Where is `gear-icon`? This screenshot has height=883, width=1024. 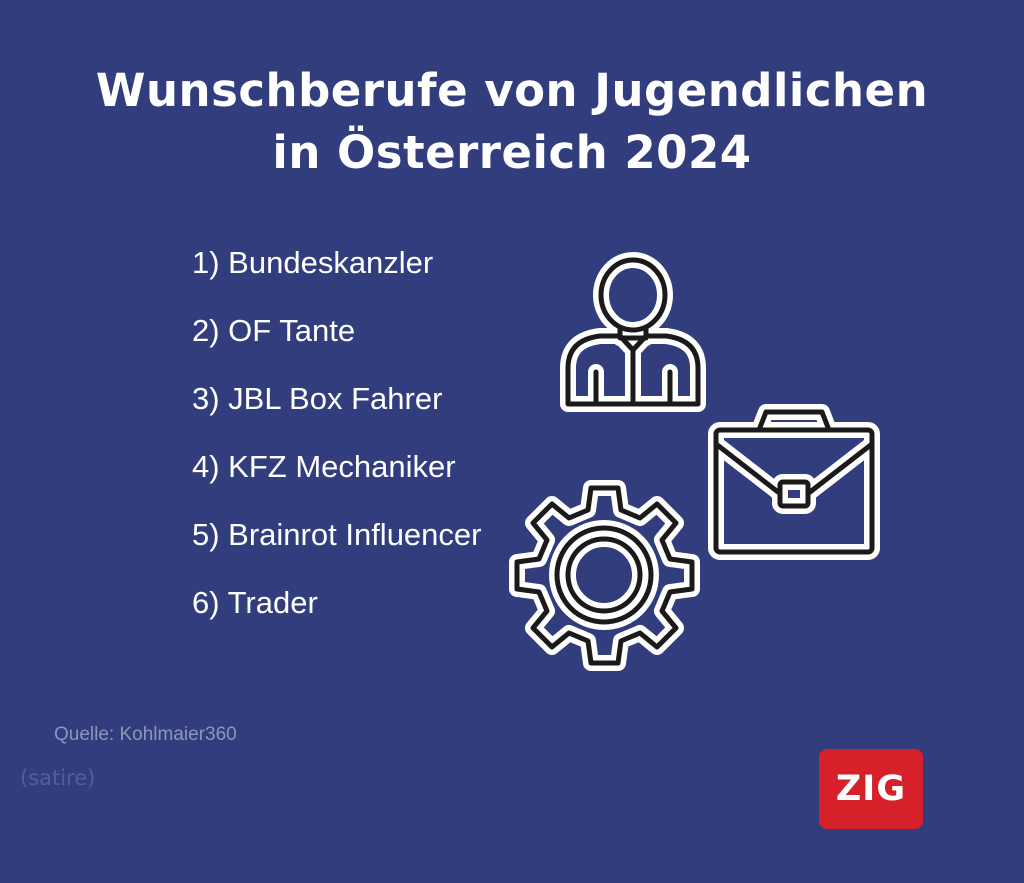
gear-icon is located at coordinates (604, 575).